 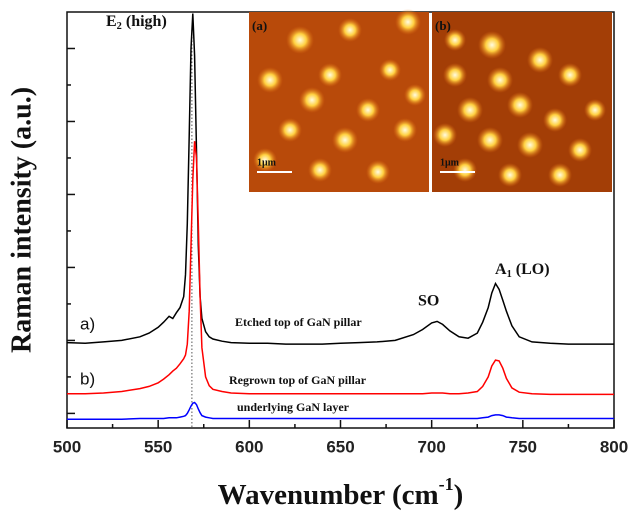 What do you see at coordinates (144, 21) in the screenshot?
I see `label-part: (high)` at bounding box center [144, 21].